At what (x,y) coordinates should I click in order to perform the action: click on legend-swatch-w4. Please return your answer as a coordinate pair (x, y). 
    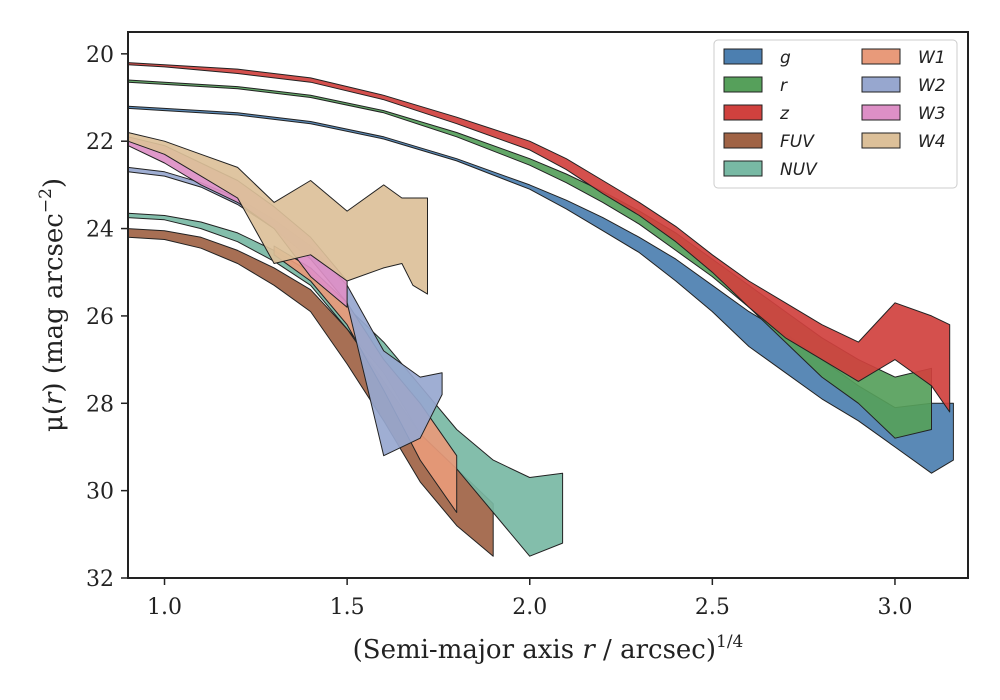
    Looking at the image, I should click on (881, 140).